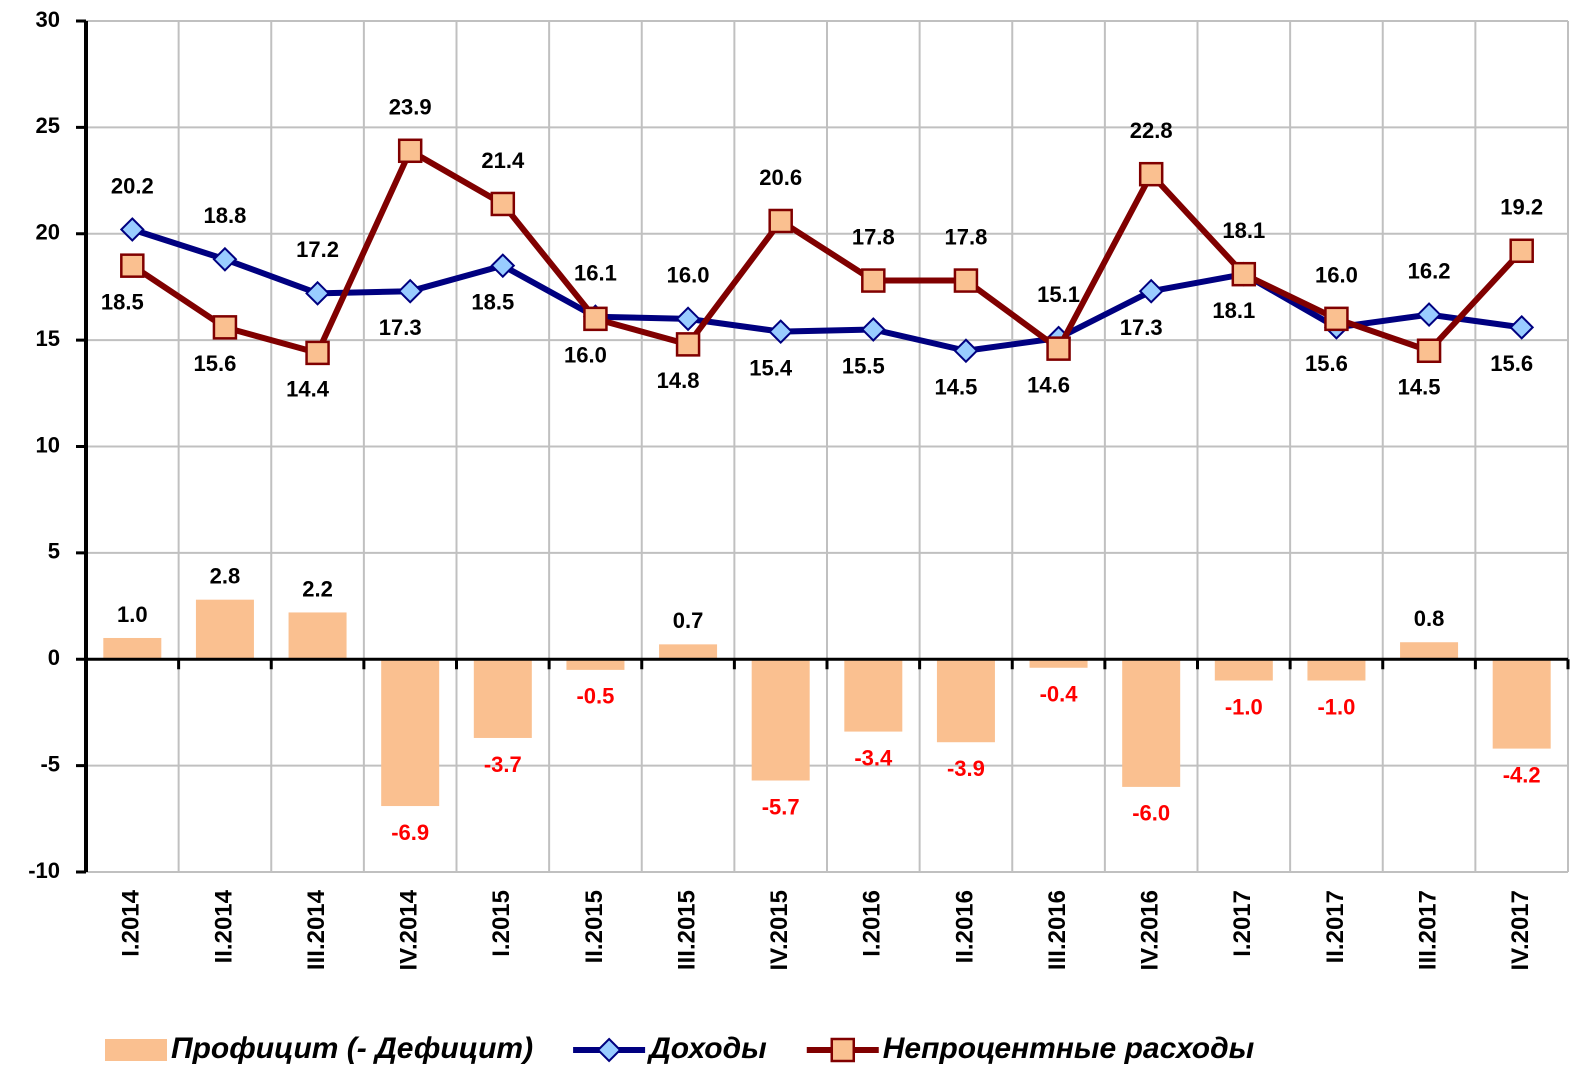  I want to click on line, so click(827, 290).